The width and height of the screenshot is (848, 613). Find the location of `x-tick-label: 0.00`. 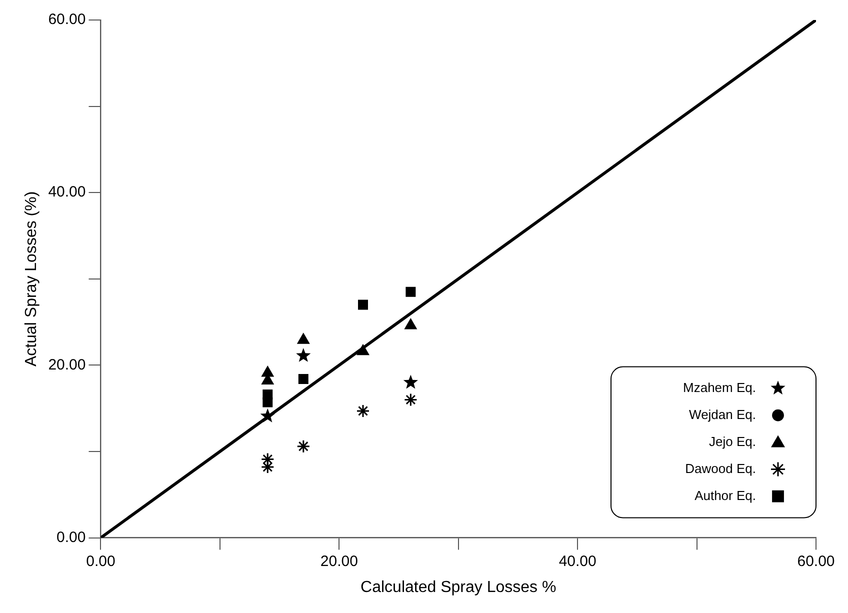

x-tick-label: 0.00 is located at coordinates (101, 561).